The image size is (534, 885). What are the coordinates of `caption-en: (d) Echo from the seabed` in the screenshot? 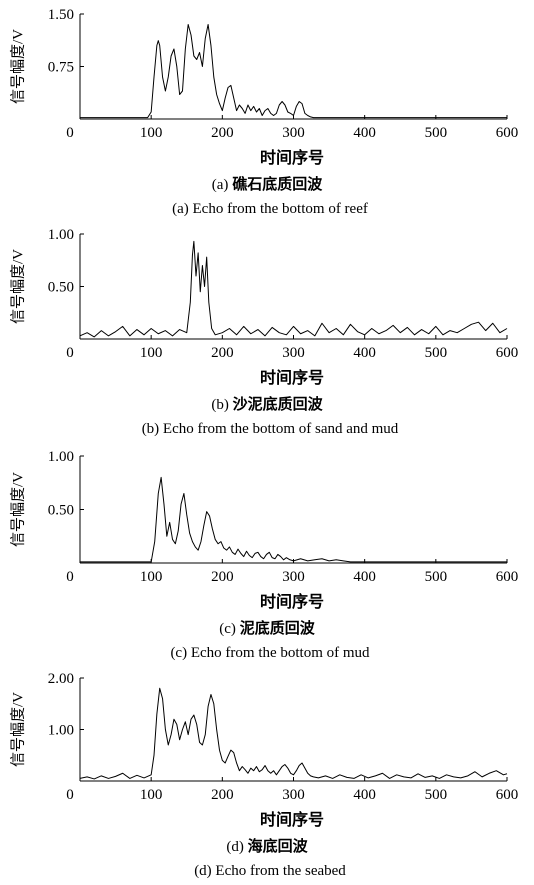 It's located at (270, 871).